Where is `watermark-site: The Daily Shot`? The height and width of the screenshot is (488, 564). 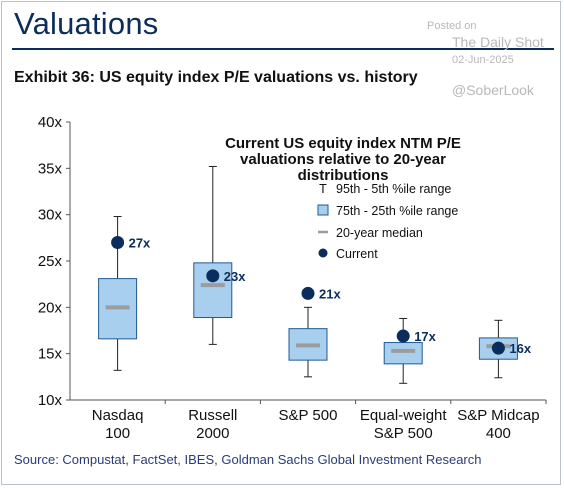
watermark-site: The Daily Shot is located at coordinates (498, 42).